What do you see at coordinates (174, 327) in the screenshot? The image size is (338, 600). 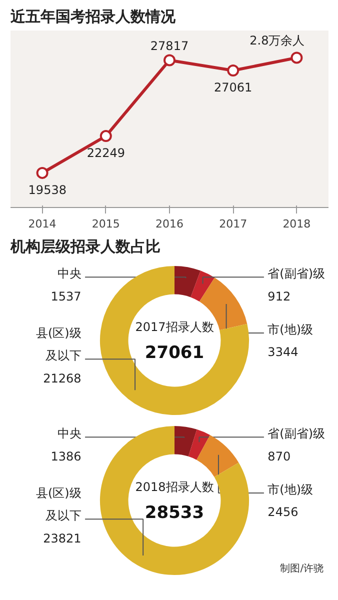 I see `text: 2017招录人数` at bounding box center [174, 327].